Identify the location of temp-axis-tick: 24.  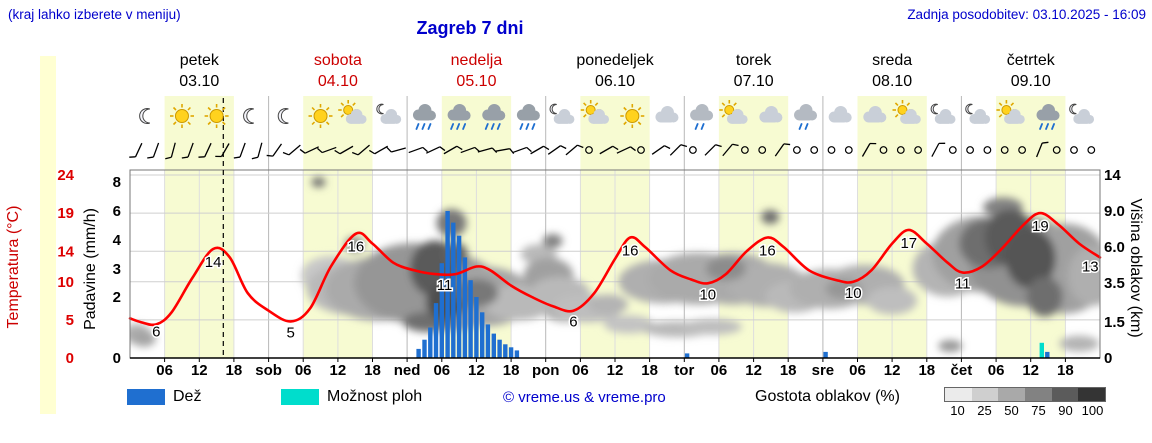
(65, 175).